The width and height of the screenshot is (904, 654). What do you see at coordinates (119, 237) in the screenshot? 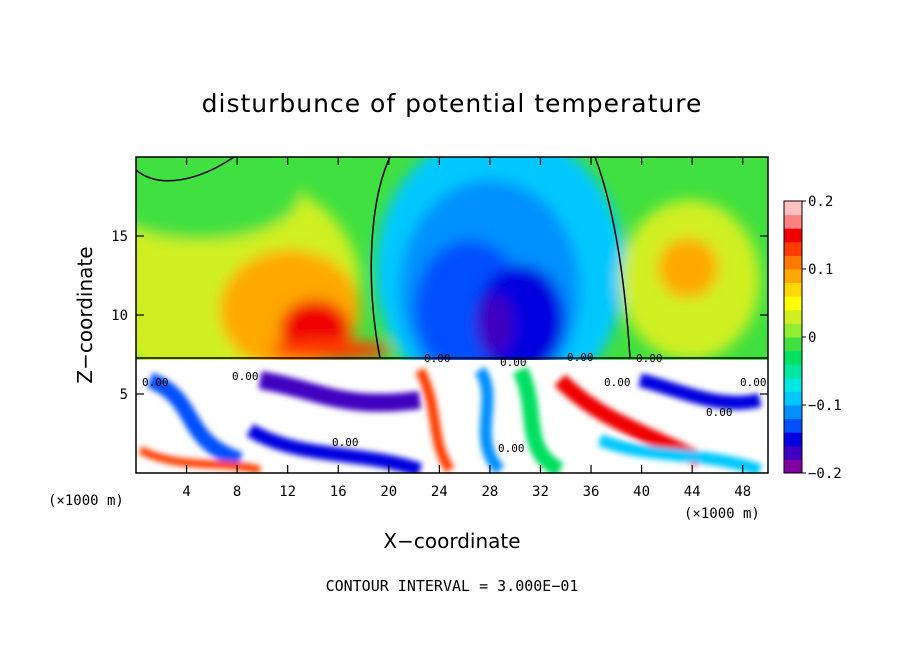
I see `y-tick-label-2: 15` at bounding box center [119, 237].